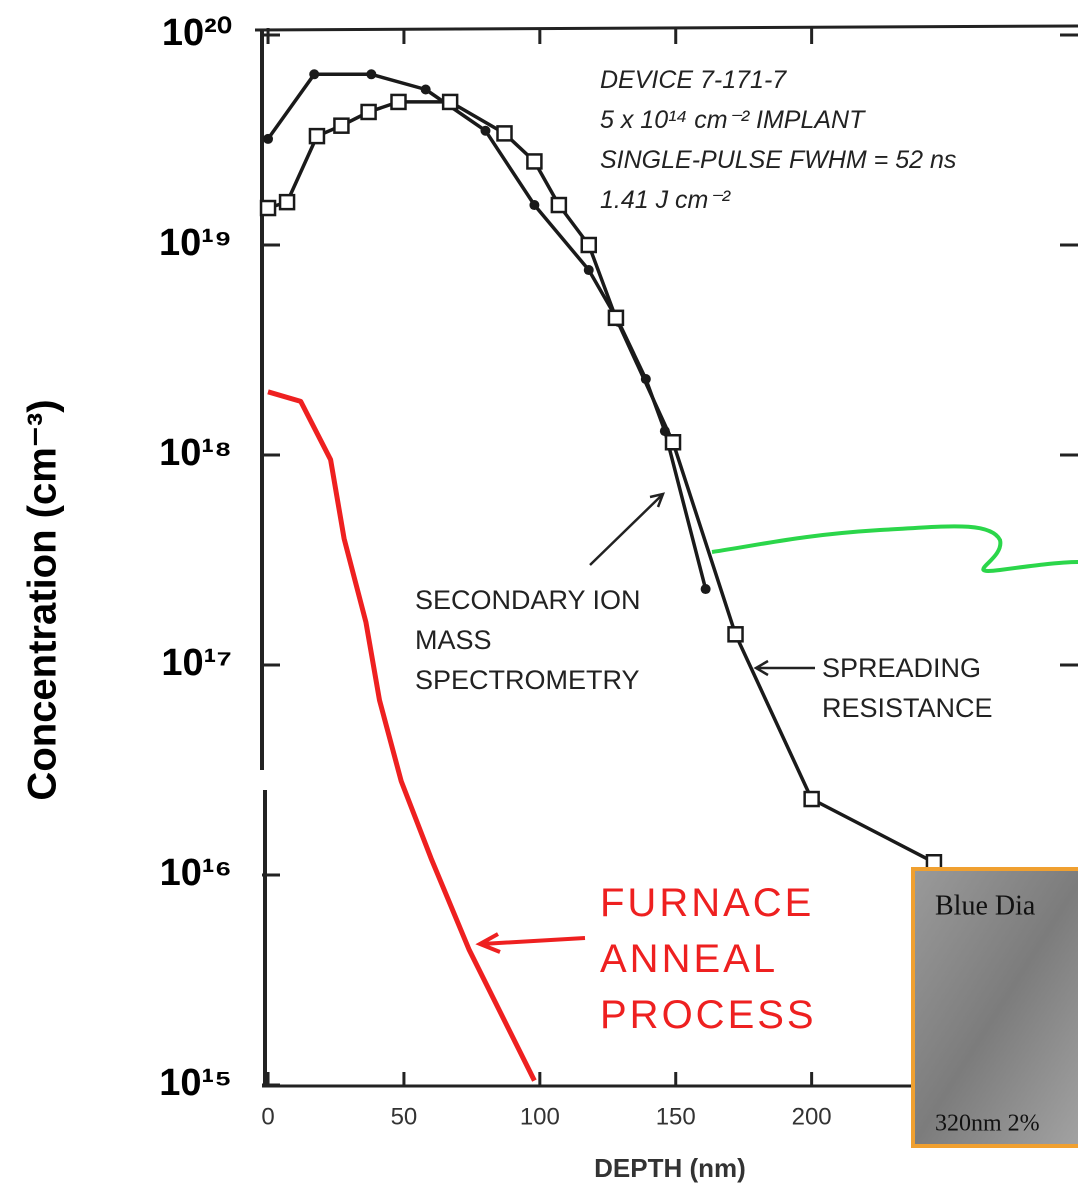 This screenshot has width=1078, height=1192. I want to click on x-tick-label: 200, so click(812, 1116).